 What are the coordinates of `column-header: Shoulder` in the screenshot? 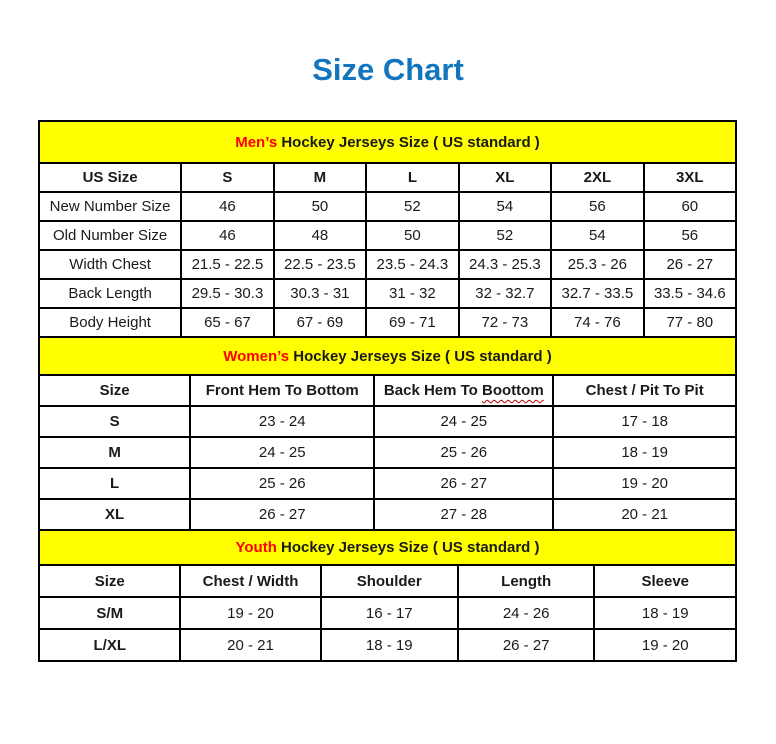 It's located at (389, 581).